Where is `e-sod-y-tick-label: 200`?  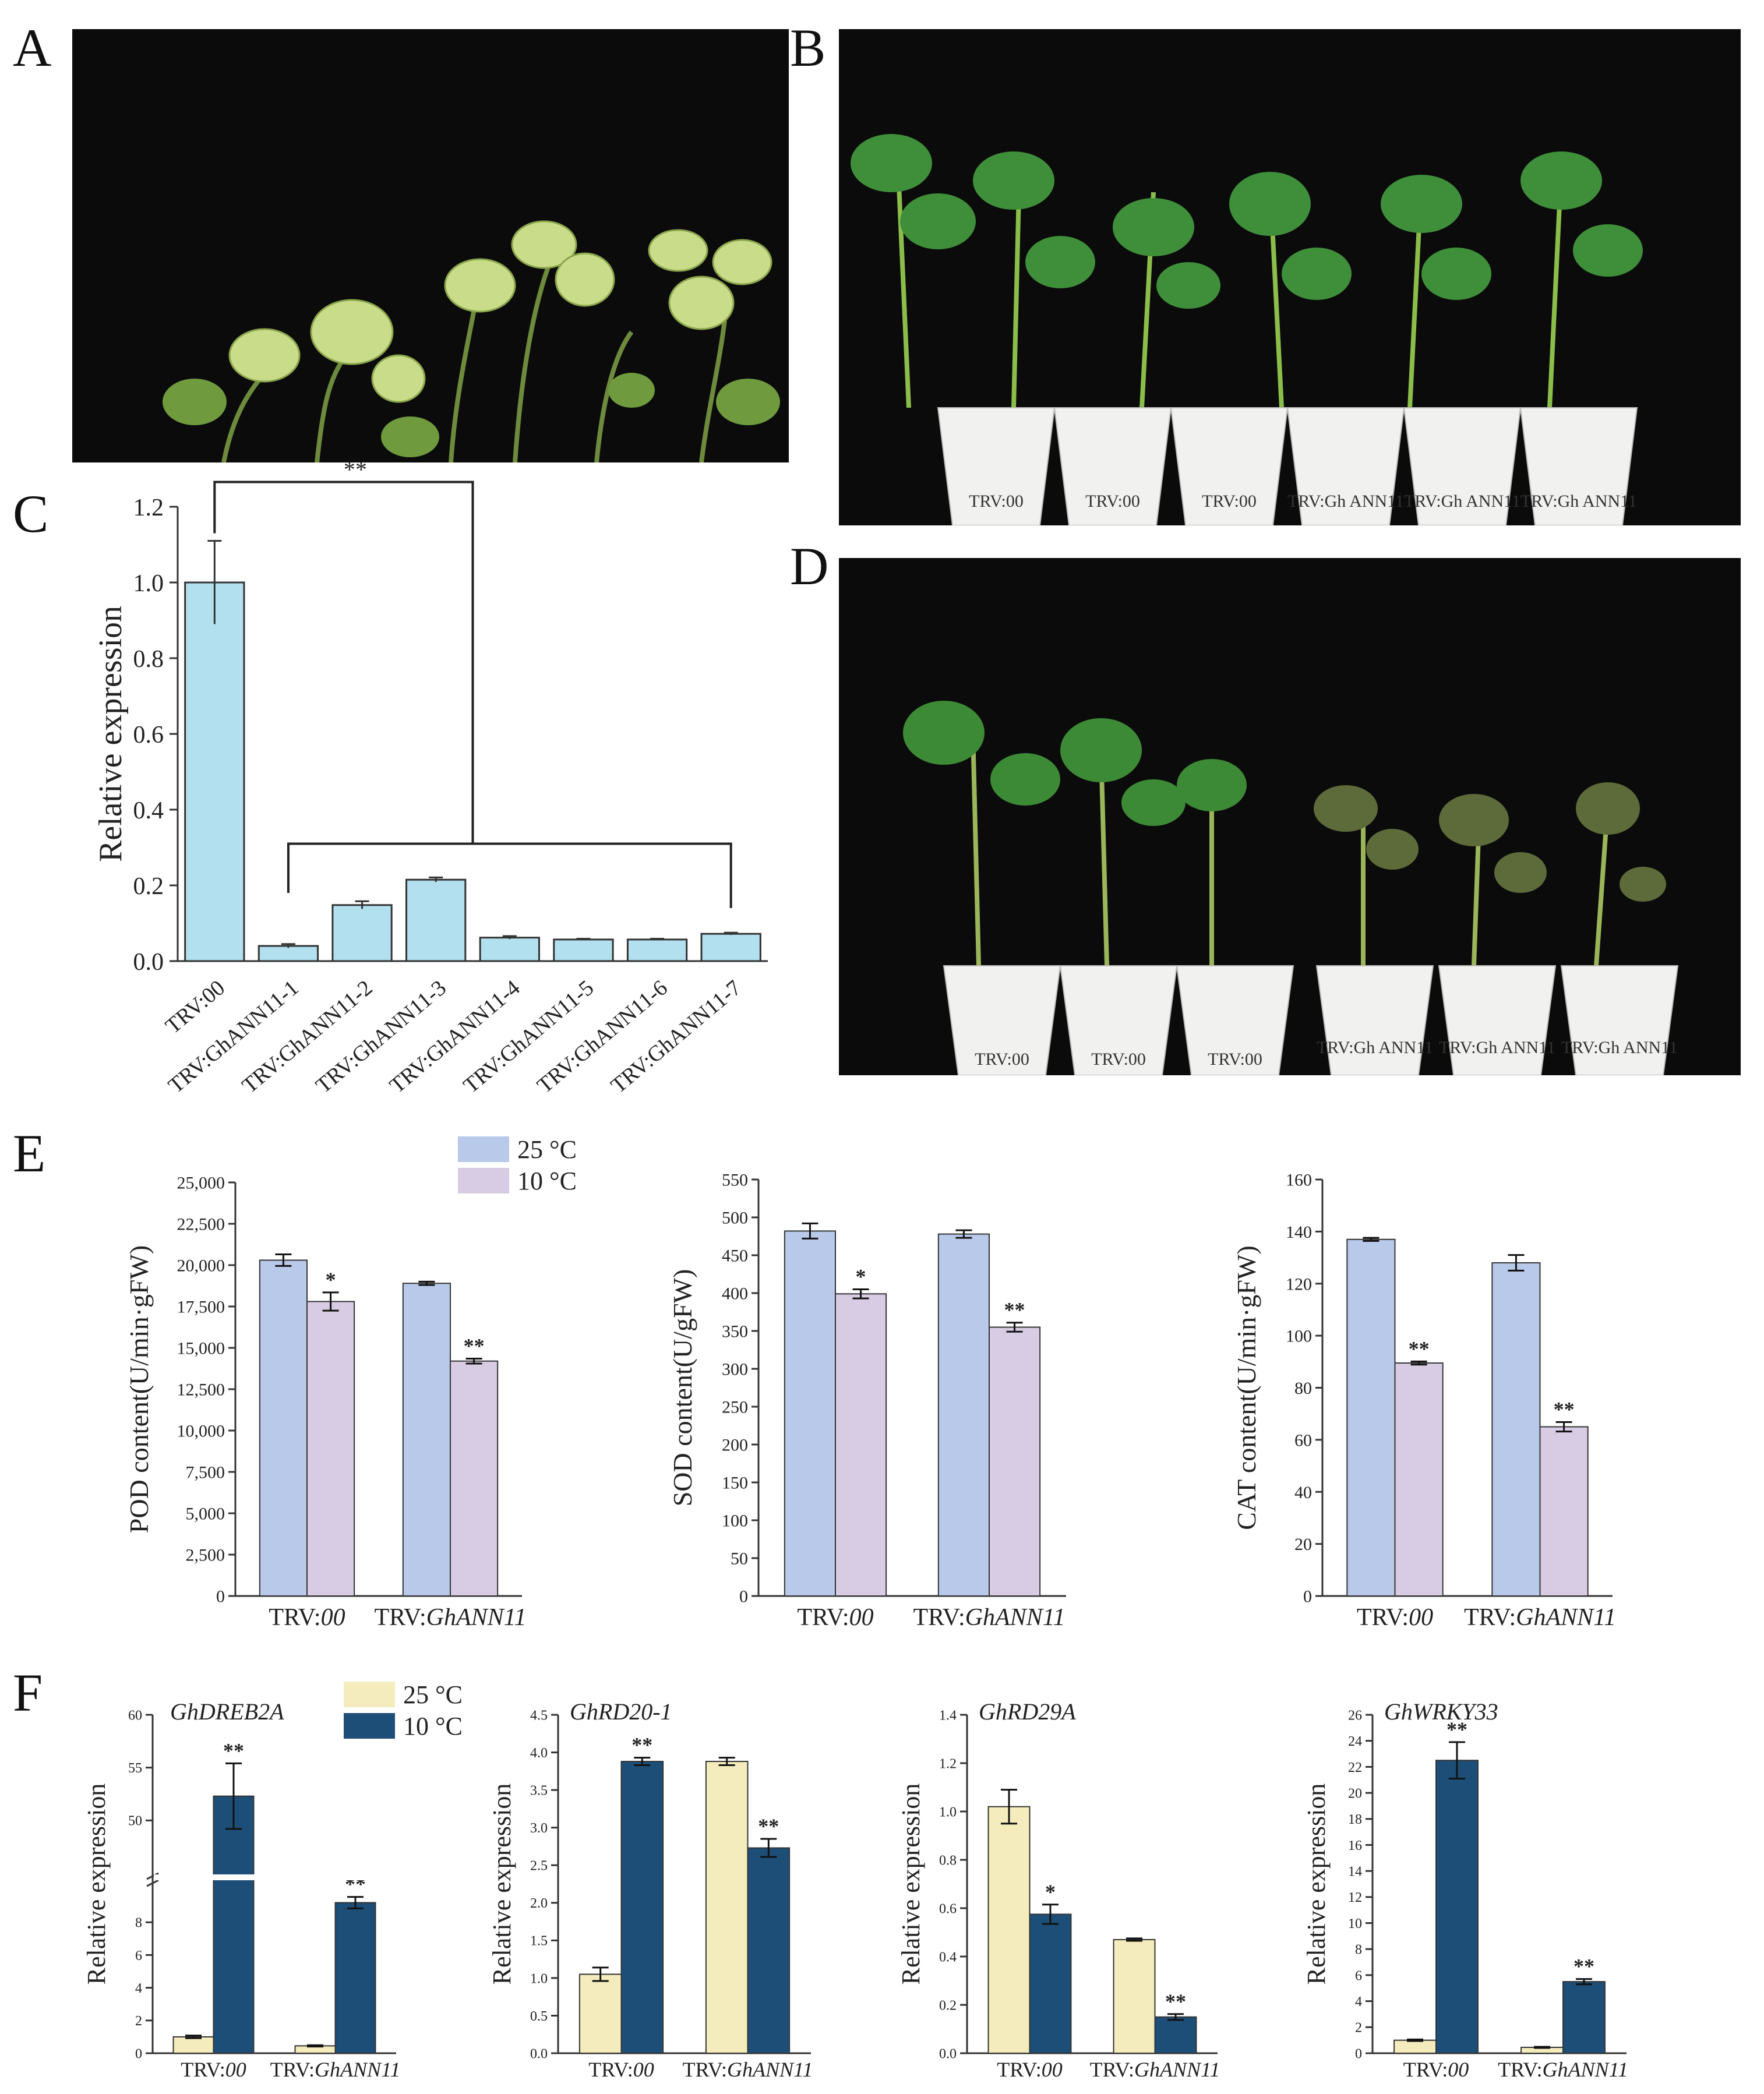 e-sod-y-tick-label: 200 is located at coordinates (735, 1446).